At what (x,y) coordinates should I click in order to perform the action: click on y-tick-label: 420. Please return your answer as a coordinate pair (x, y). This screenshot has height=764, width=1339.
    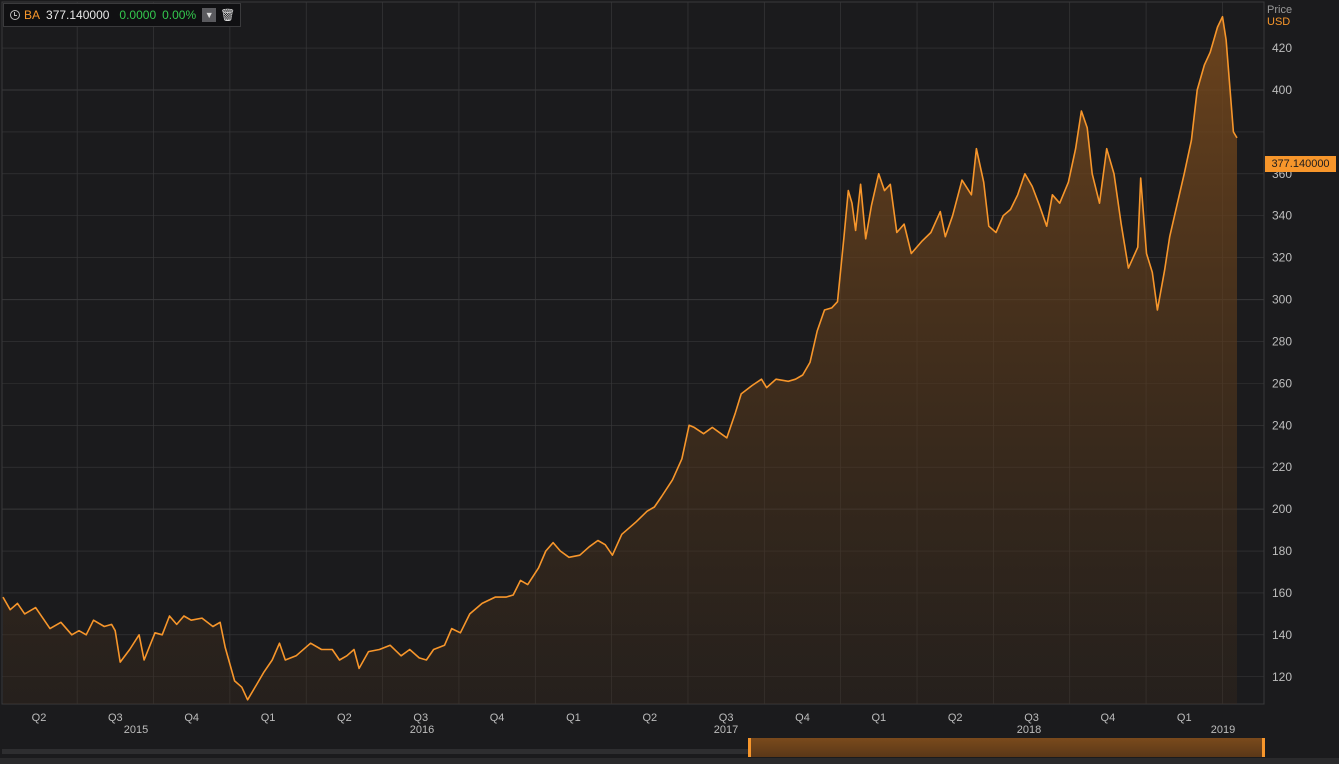
    Looking at the image, I should click on (1282, 48).